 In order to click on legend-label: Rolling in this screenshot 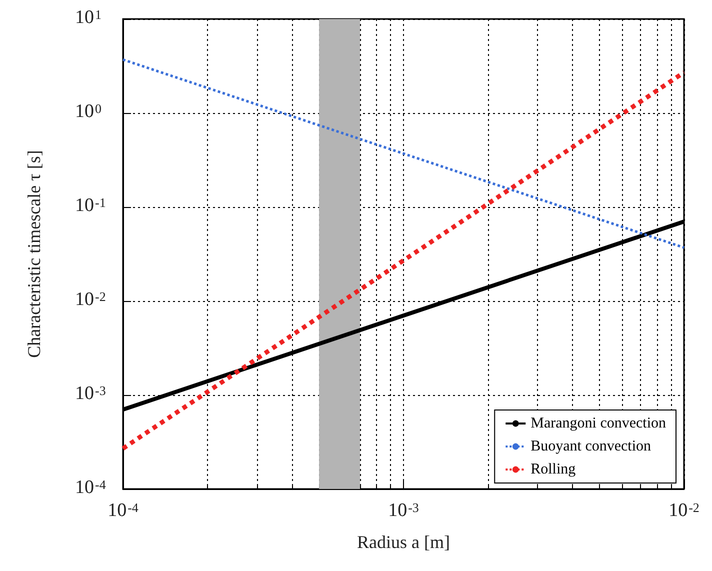, I will do `click(553, 470)`.